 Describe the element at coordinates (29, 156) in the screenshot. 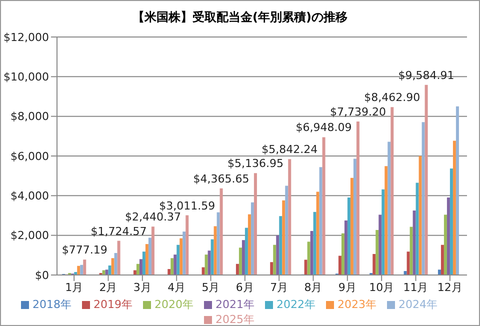

I see `y-tick-label: $6,000` at that location.